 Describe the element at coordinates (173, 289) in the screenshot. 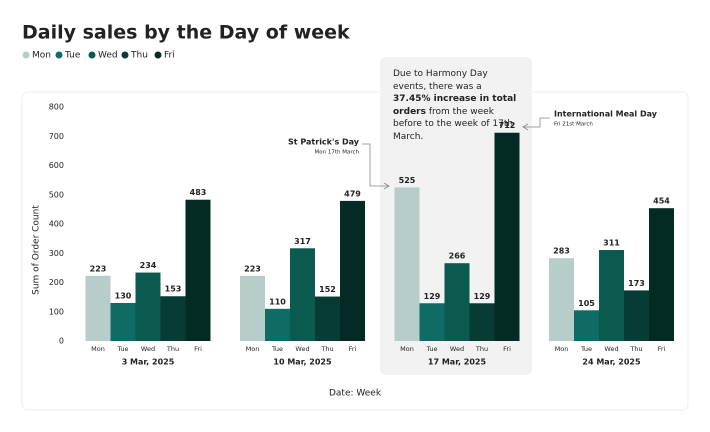

I see `data-label: 153` at that location.